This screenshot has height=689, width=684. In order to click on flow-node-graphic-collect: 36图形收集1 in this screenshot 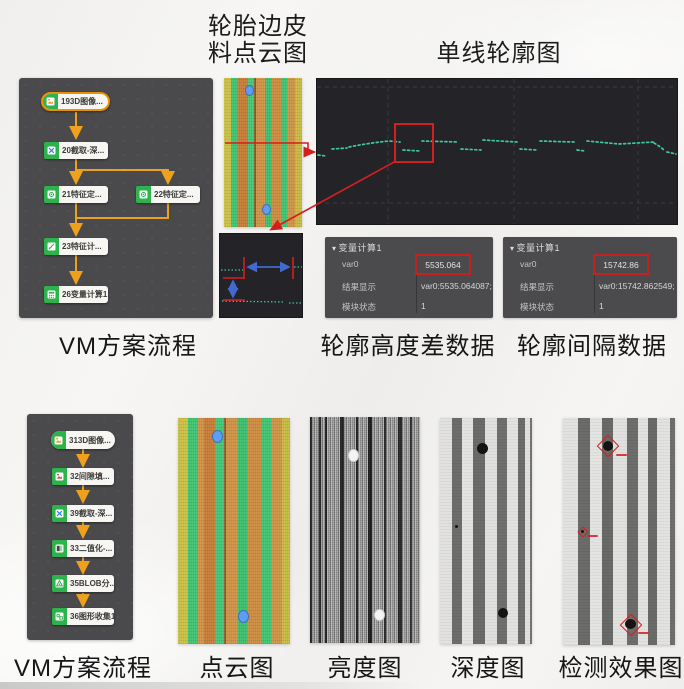, I will do `click(83, 616)`.